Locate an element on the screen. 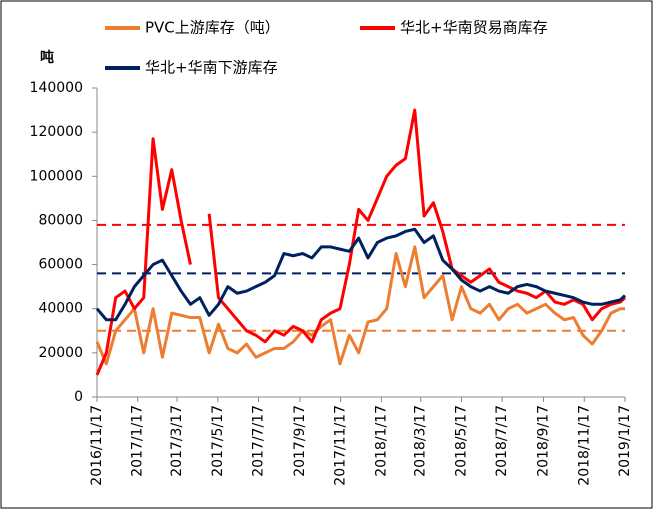 The height and width of the screenshot is (520, 660). x-tick-label: 2019/1/17 is located at coordinates (625, 441).